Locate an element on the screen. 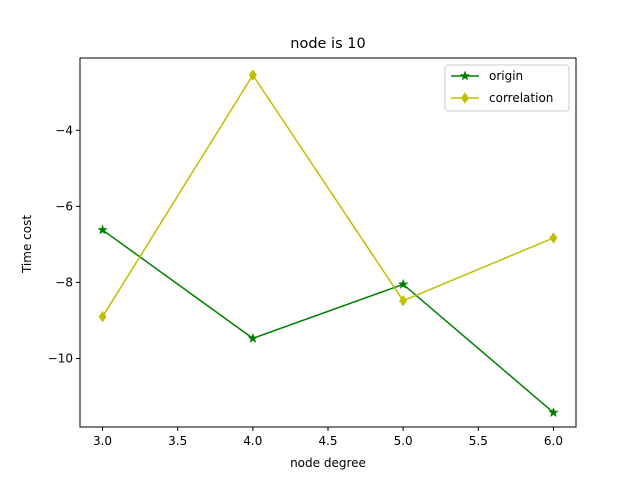 The image size is (640, 480). x-tick-label: 5.0 is located at coordinates (403, 441).